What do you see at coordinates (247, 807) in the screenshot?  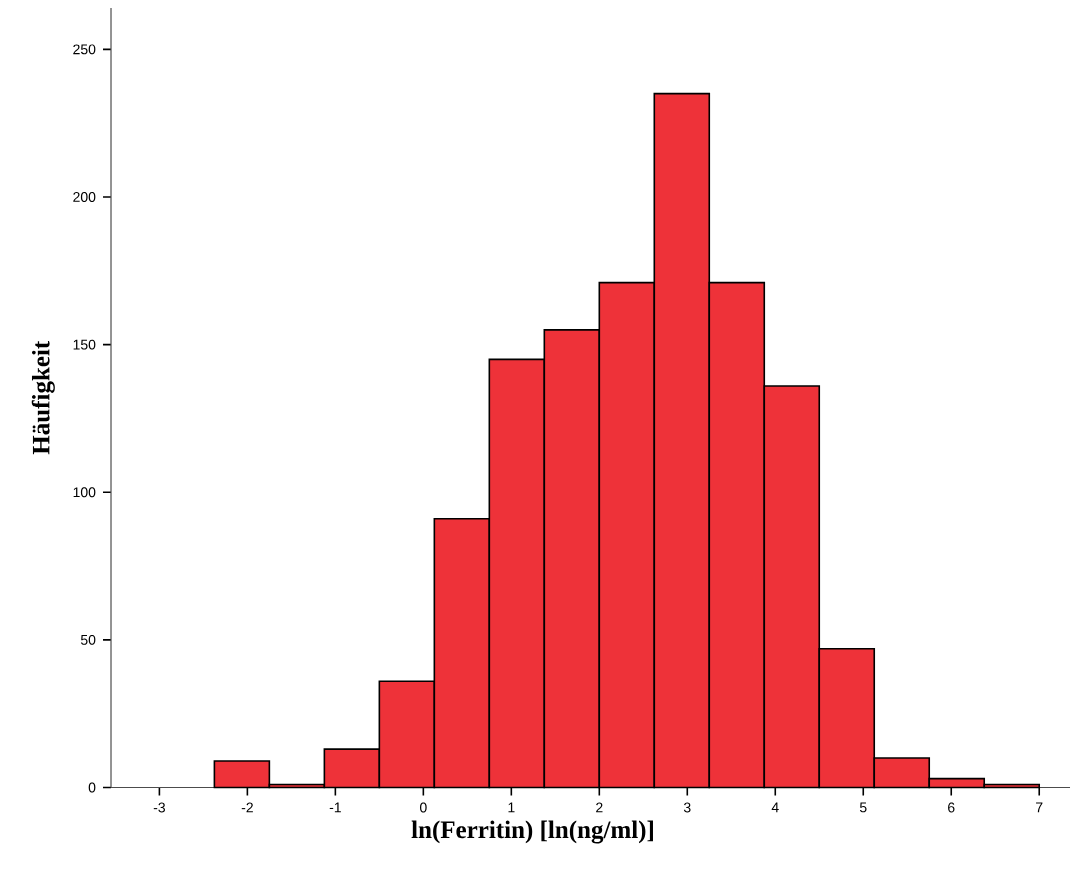 I see `x-tick-label: -2` at bounding box center [247, 807].